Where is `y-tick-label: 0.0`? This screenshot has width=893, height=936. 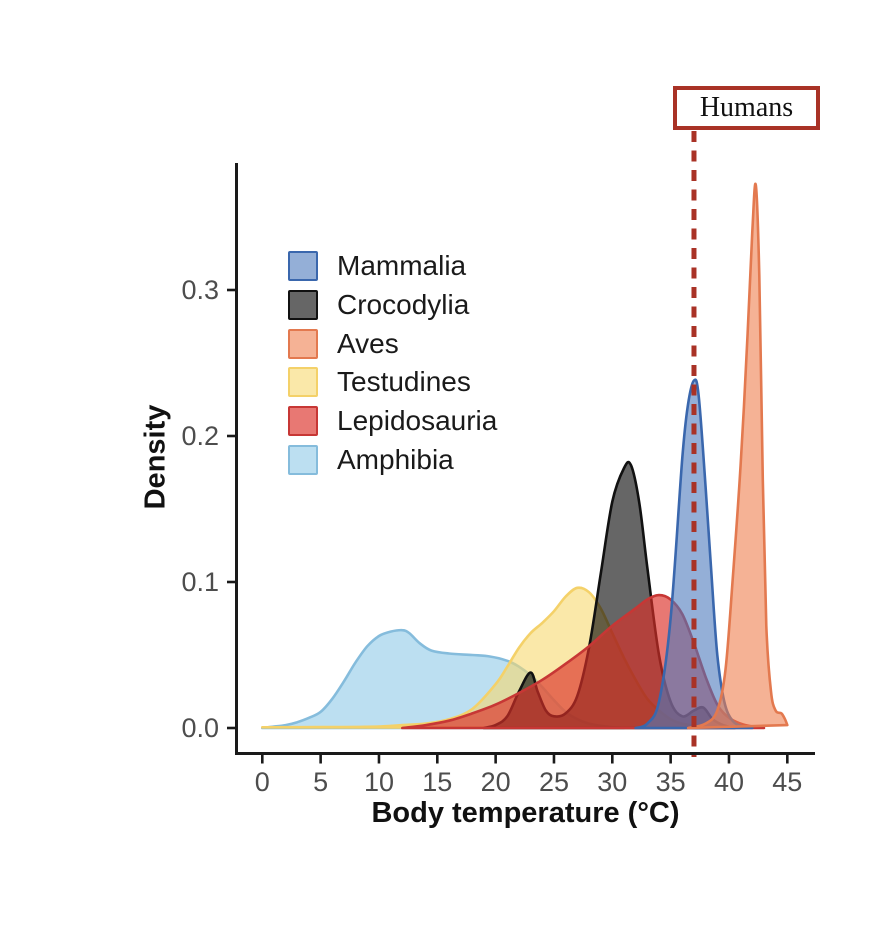
y-tick-label: 0.0 is located at coordinates (200, 728).